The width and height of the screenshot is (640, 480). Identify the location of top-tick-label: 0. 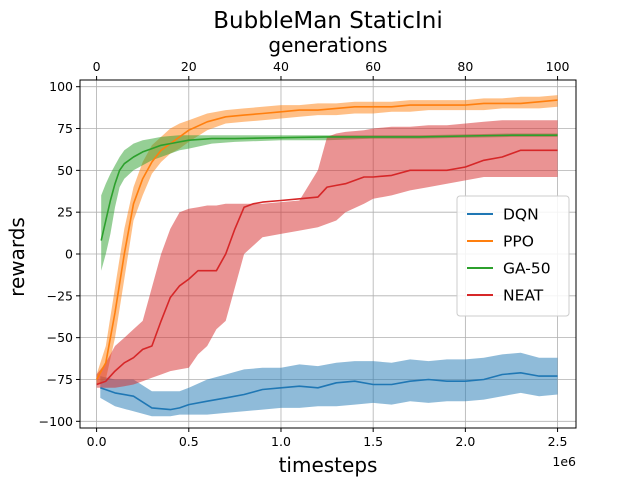
(97, 66).